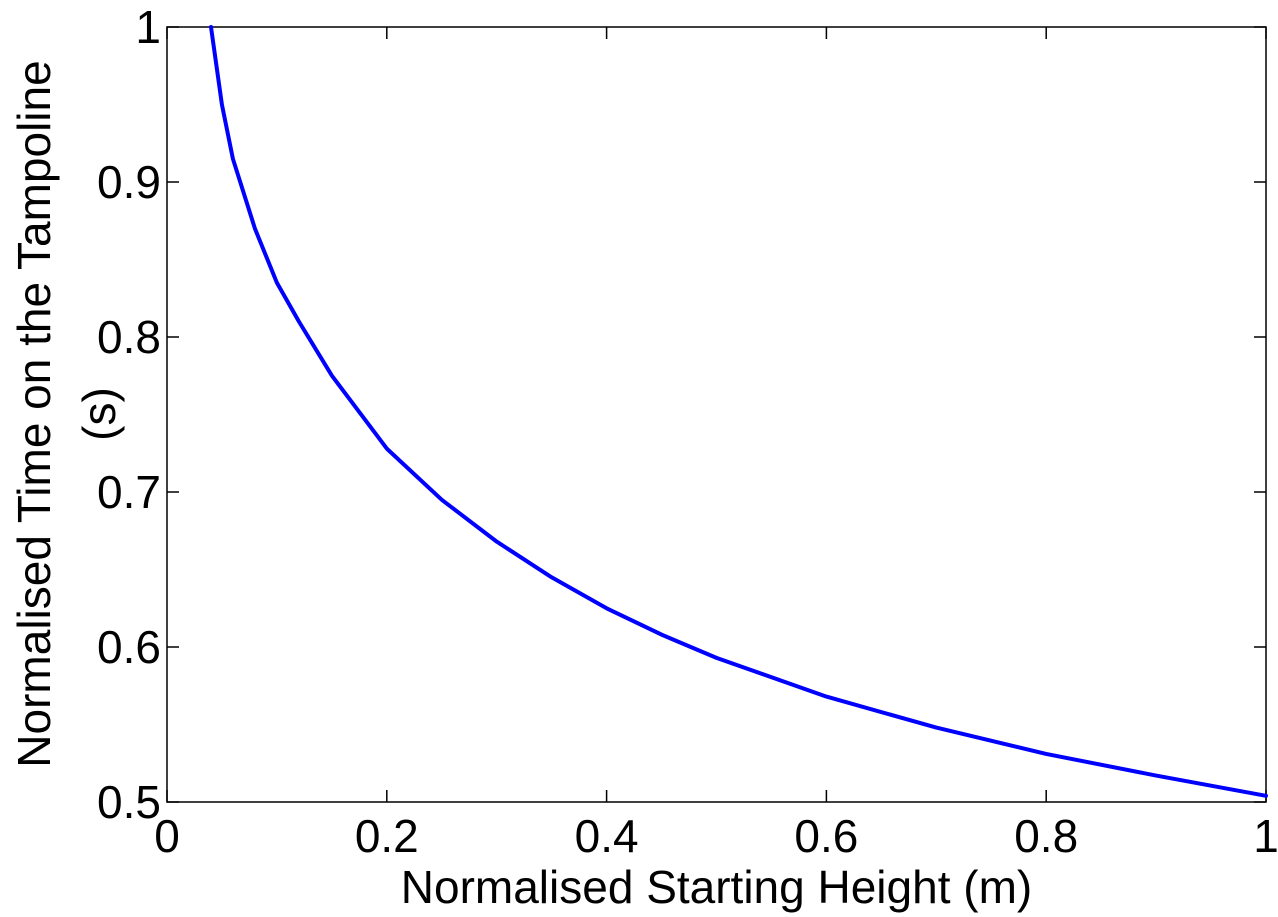  What do you see at coordinates (129, 182) in the screenshot?
I see `y-tick-label: 0.9` at bounding box center [129, 182].